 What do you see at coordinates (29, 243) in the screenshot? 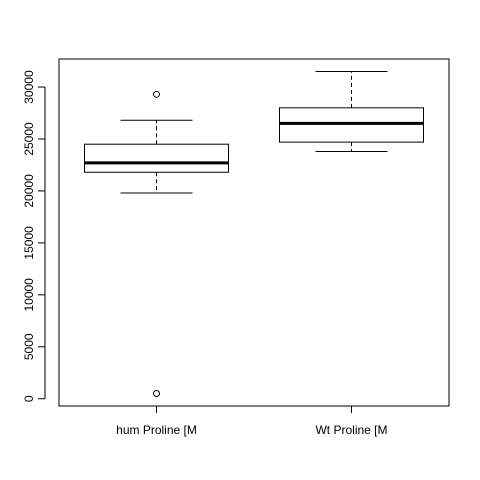
I see `y-tick-label: 15000` at bounding box center [29, 243].